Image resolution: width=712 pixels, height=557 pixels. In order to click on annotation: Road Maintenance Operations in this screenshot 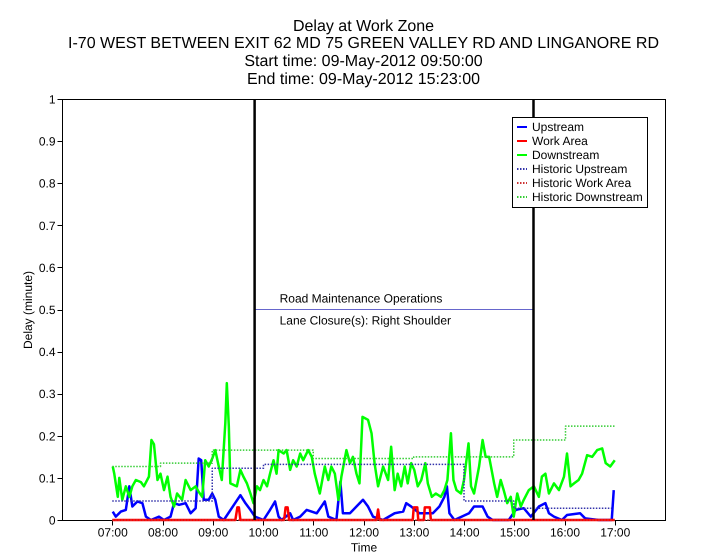, I will do `click(361, 299)`.